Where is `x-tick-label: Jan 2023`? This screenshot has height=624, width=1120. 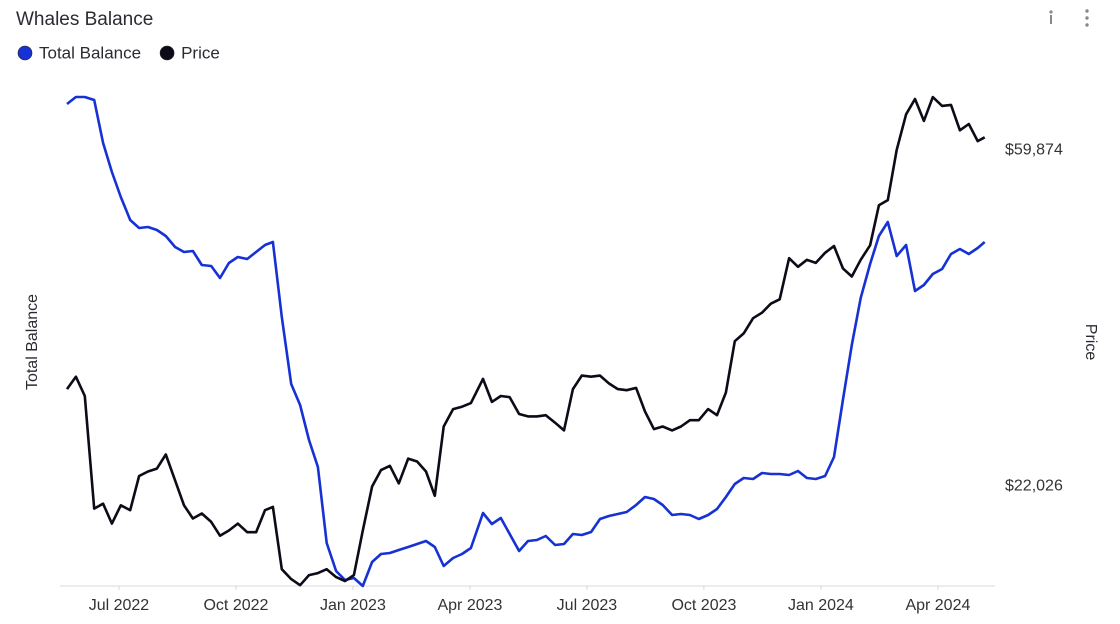 x-tick-label: Jan 2023 is located at coordinates (353, 605).